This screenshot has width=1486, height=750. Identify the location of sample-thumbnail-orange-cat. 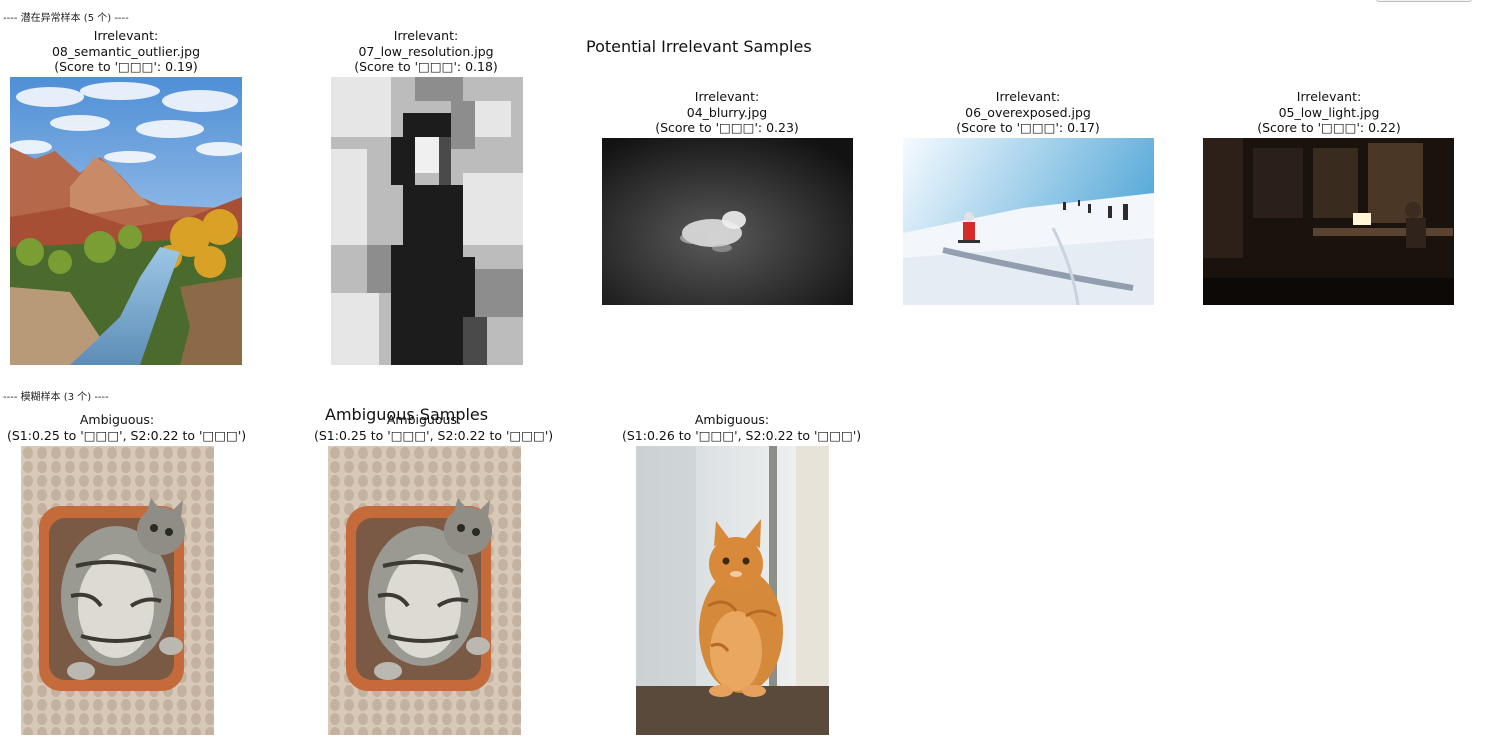
(732, 590).